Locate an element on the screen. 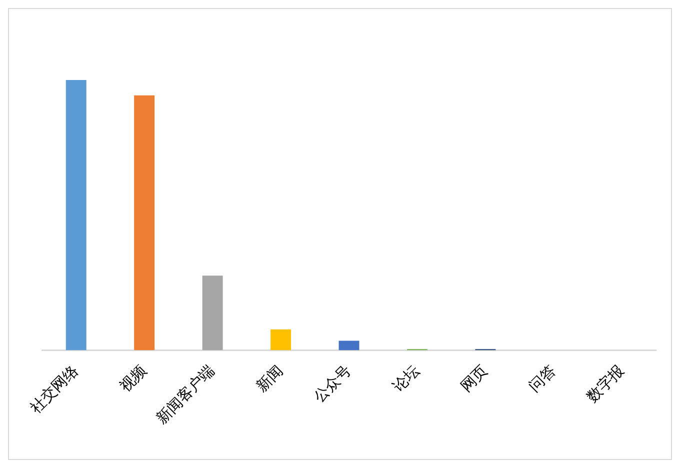 The width and height of the screenshot is (682, 470). x-tick-label: 数字报 is located at coordinates (606, 384).